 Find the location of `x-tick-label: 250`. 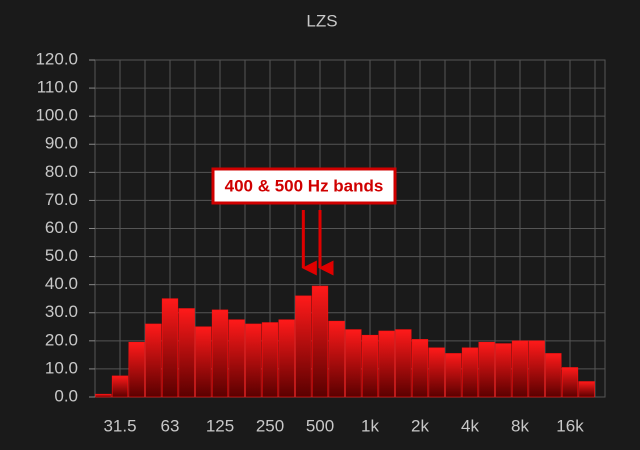

x-tick-label: 250 is located at coordinates (270, 425).